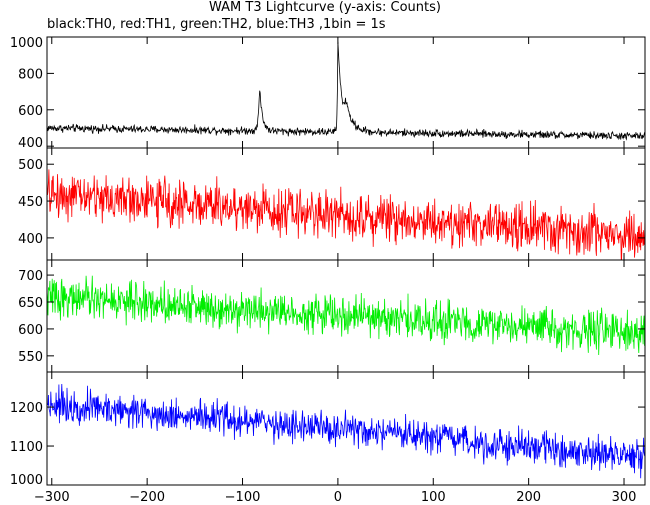  What do you see at coordinates (325, 7) in the screenshot?
I see `chart-title: WAM T3 Lightcurve (y-axis: Counts)` at bounding box center [325, 7].